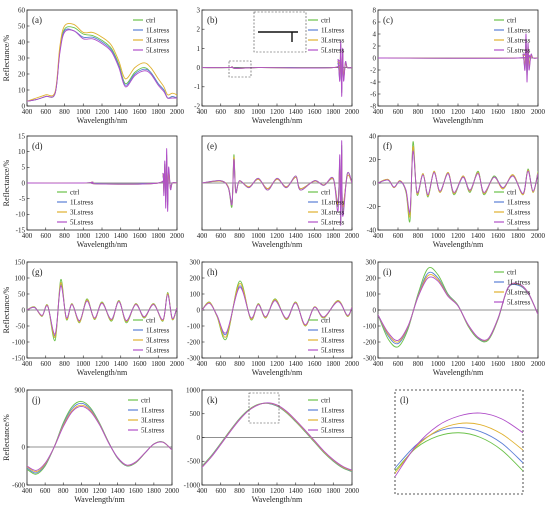  Describe the element at coordinates (369, 326) in the screenshot. I see `y-tick-label: -100` at that location.